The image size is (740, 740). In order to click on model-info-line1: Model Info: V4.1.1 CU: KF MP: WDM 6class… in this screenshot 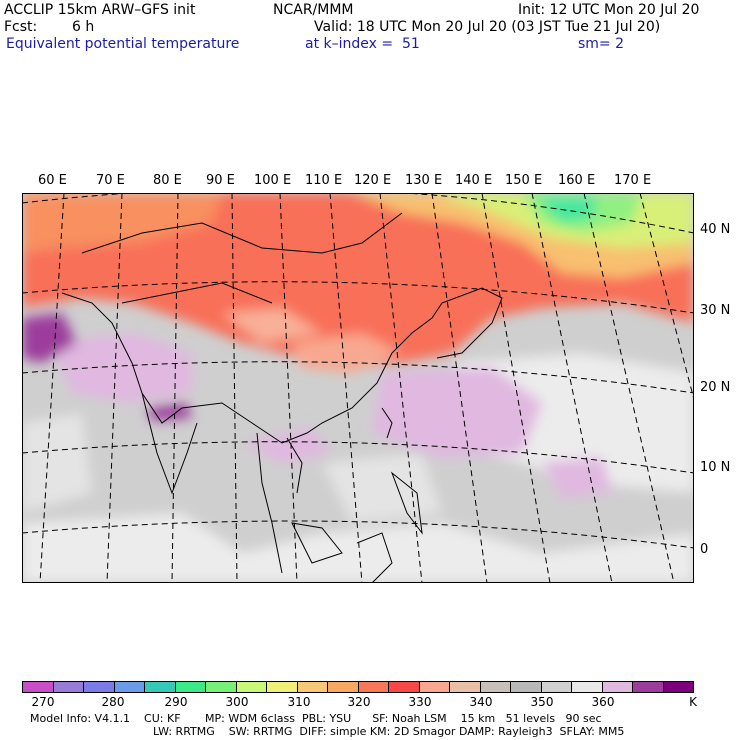, I will do `click(316, 718)`.